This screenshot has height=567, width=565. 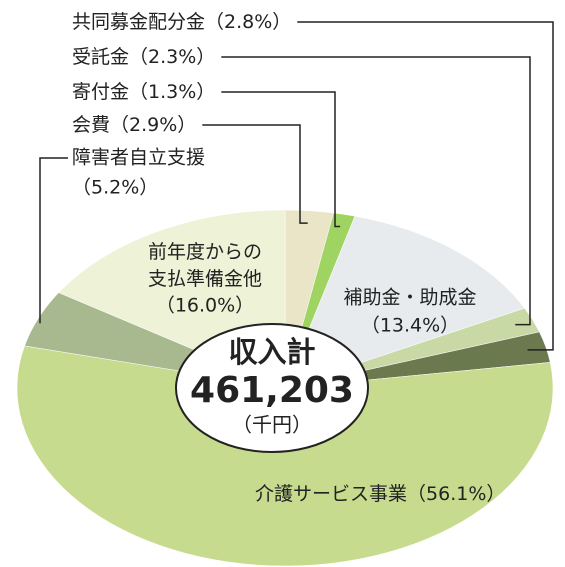 I want to click on slice-label: 会費（2.9%）, so click(x=134, y=125).